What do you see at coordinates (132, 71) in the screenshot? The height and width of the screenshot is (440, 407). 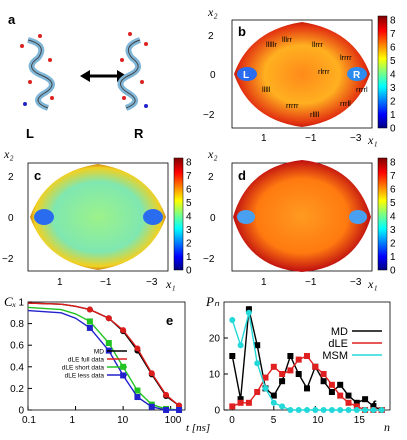 I see `peptide-right-icon` at bounding box center [132, 71].